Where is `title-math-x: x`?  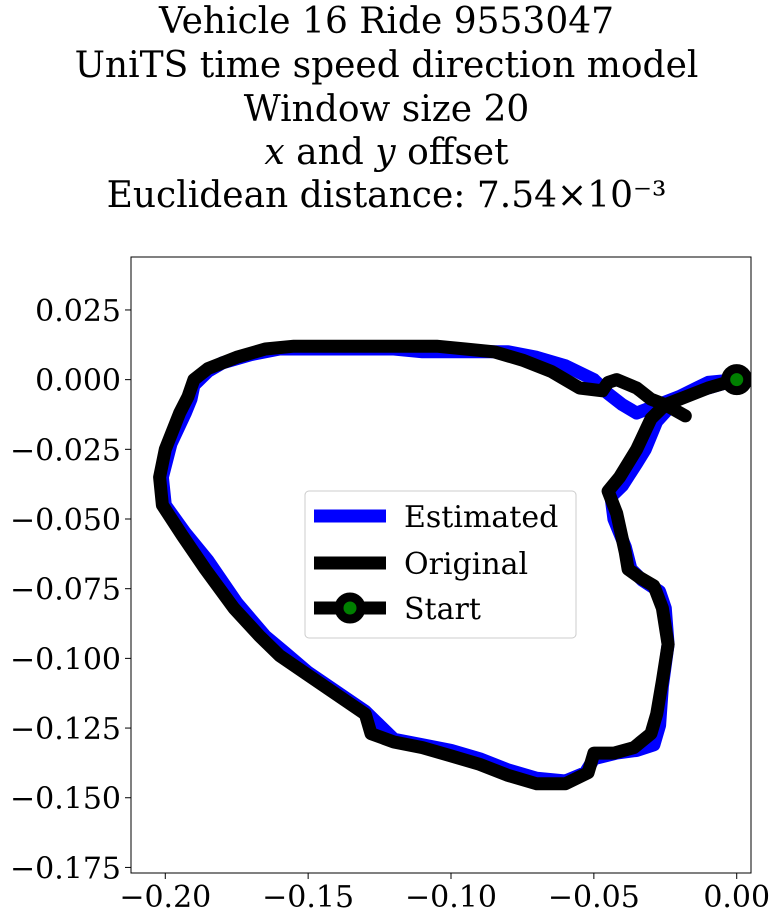 title-math-x: x is located at coordinates (274, 152).